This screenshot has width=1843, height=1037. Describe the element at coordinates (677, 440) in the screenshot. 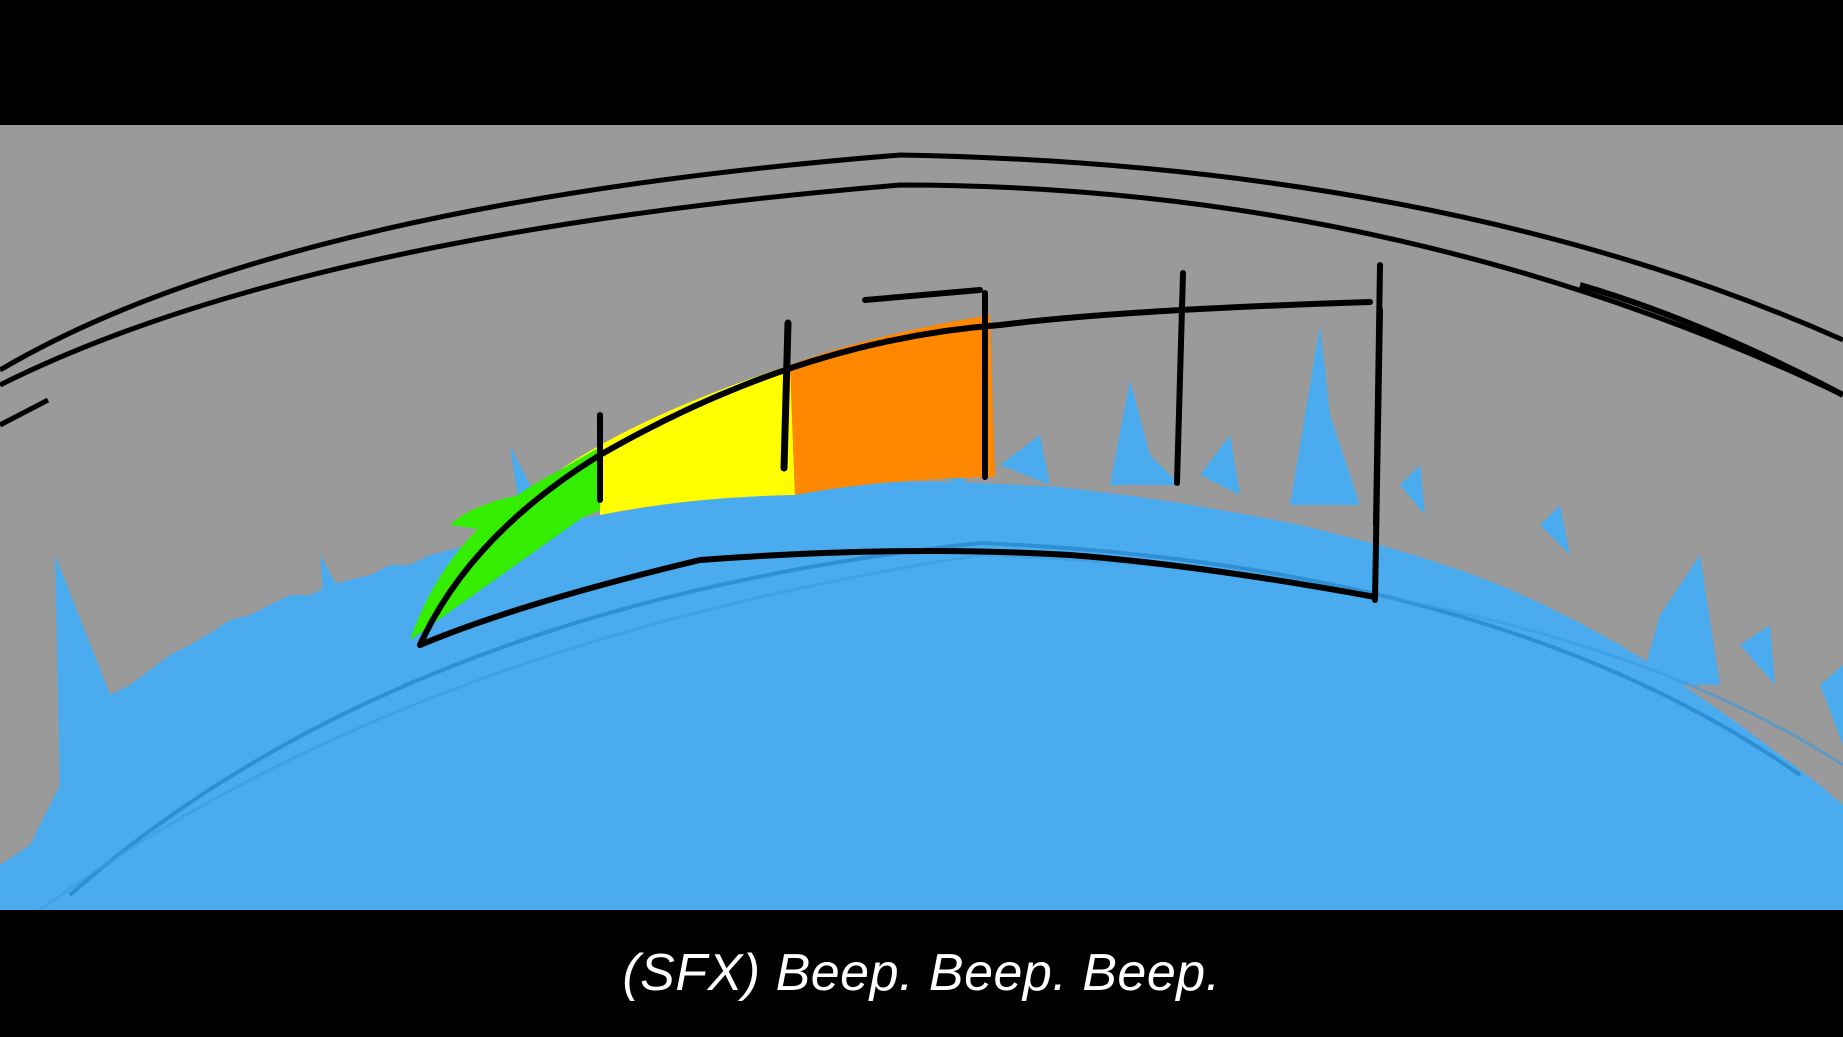

I see `gauge-segment-2-fill` at that location.